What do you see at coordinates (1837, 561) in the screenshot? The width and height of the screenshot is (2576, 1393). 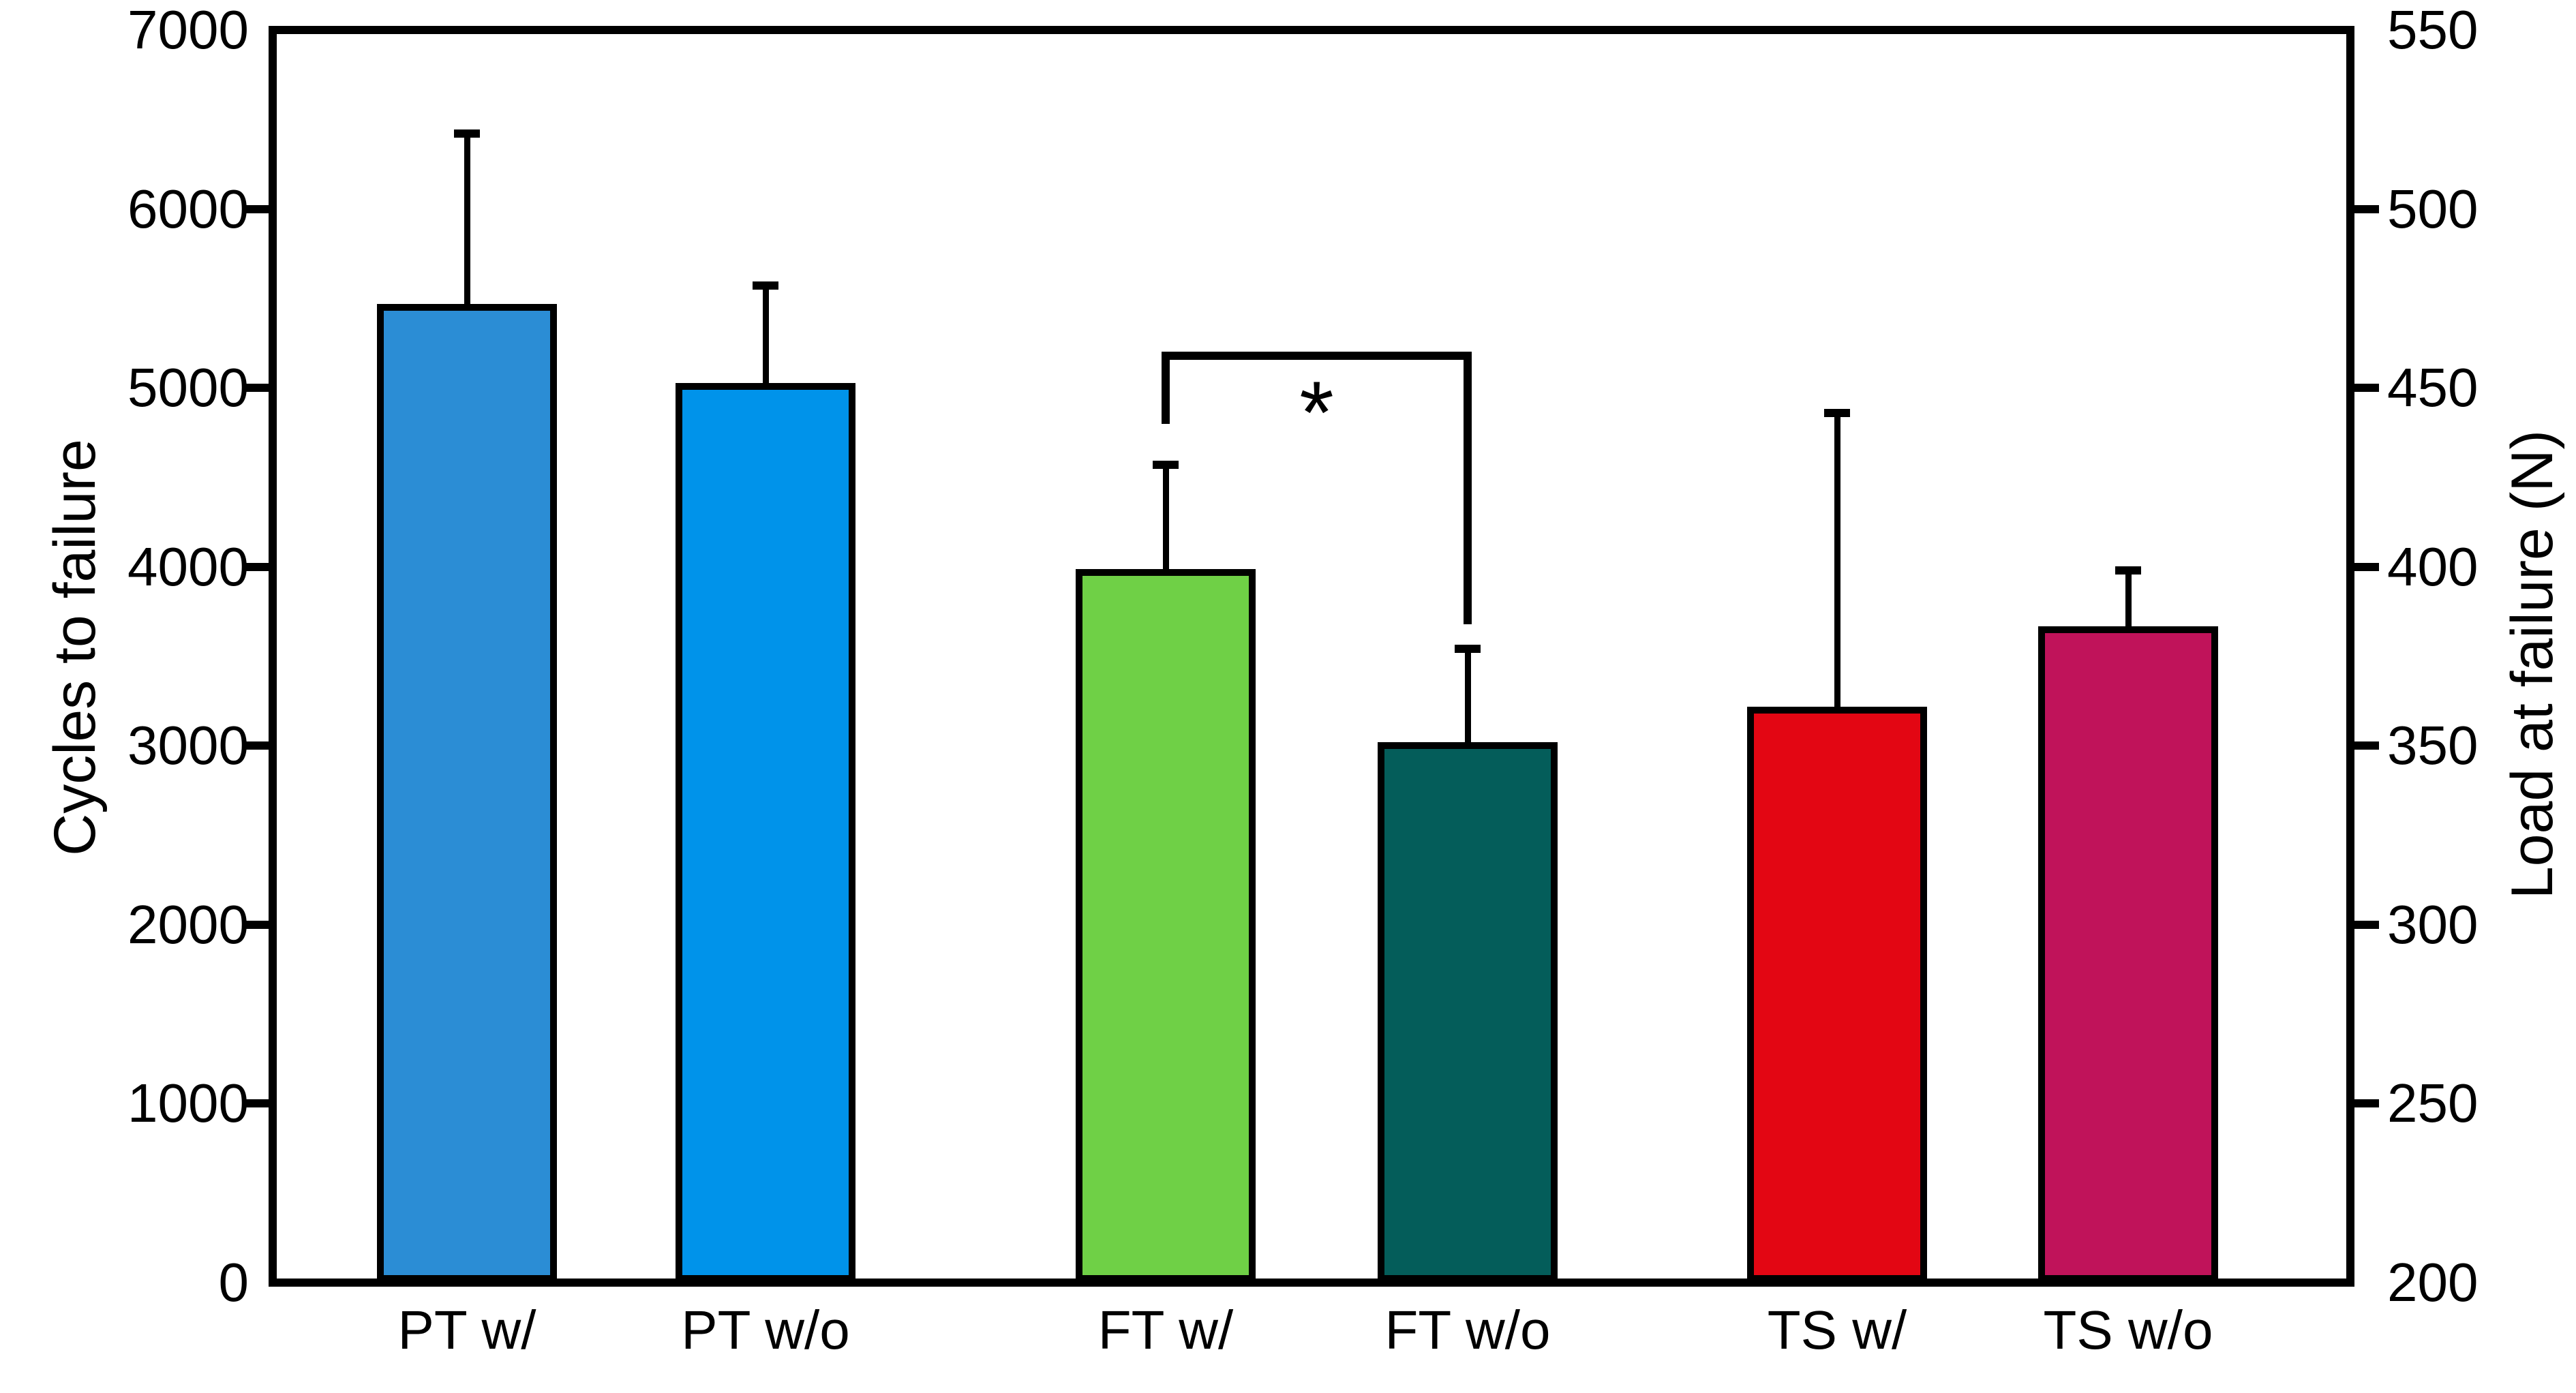 I see `error-bar-ts-w` at bounding box center [1837, 561].